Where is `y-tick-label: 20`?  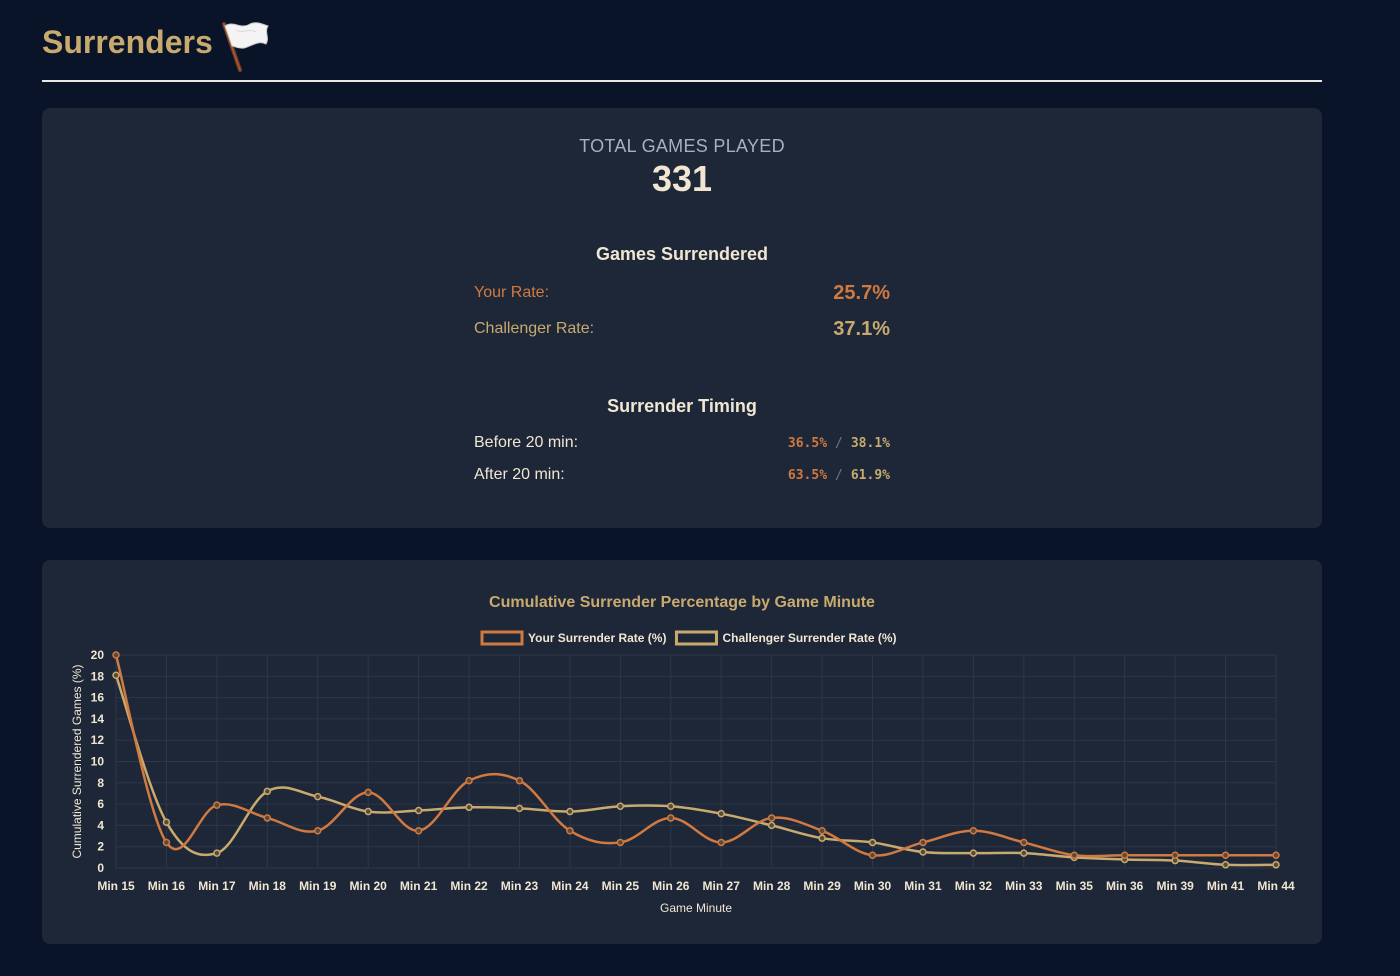 y-tick-label: 20 is located at coordinates (98, 655).